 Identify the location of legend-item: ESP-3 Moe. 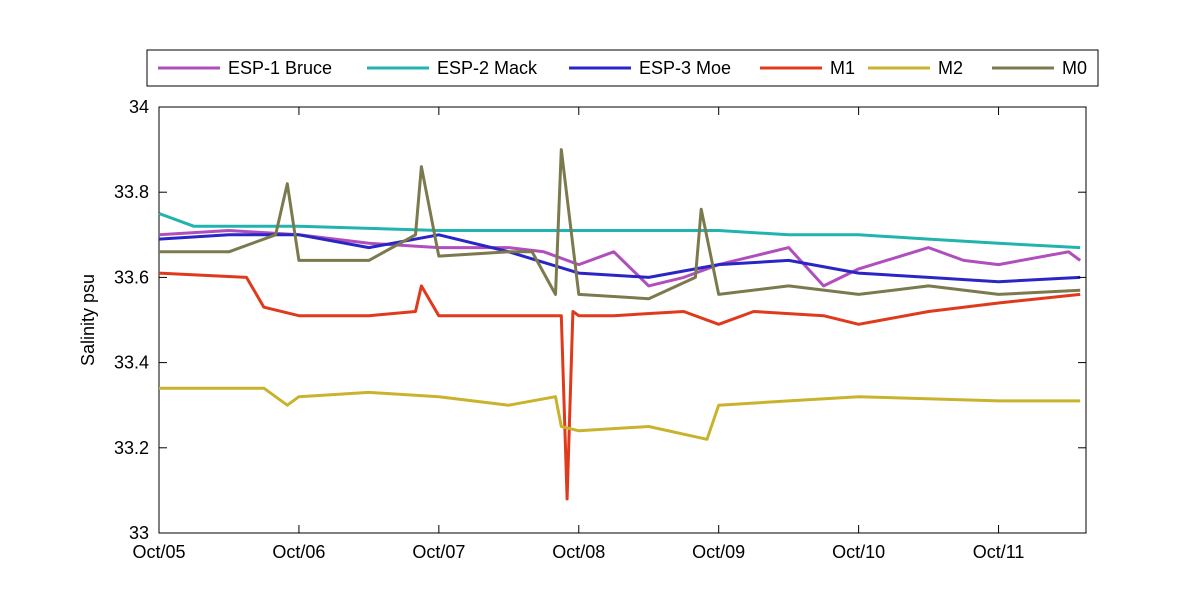
(650, 68).